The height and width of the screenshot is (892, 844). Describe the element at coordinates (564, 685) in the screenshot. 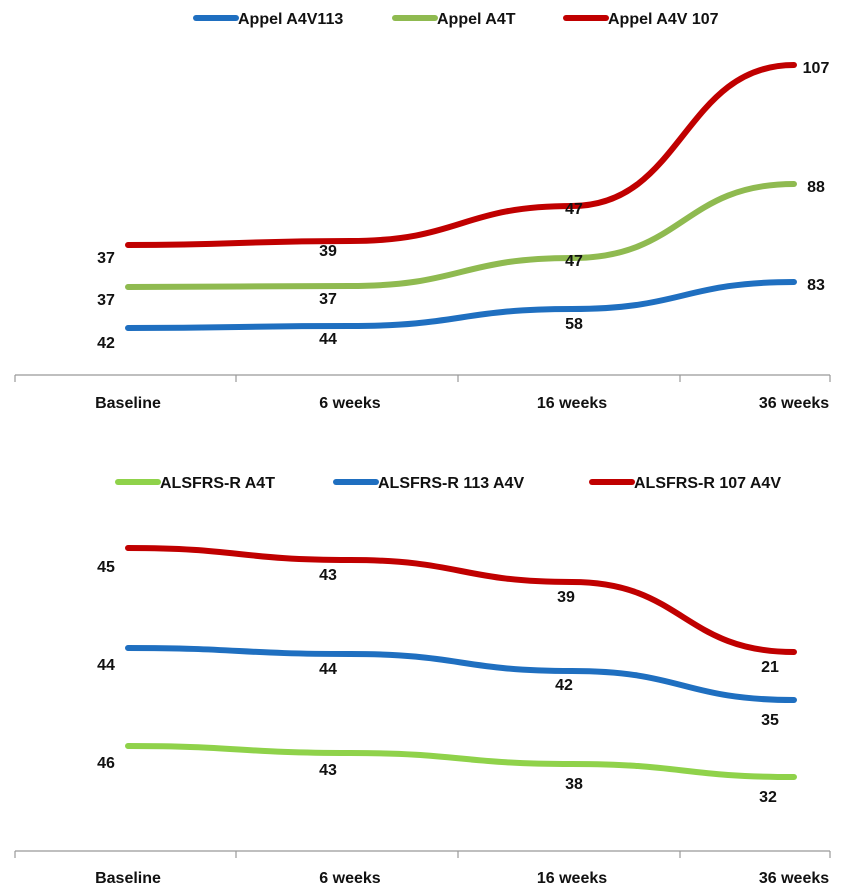

I see `chart-2-data-label-s2-p3: 42` at that location.